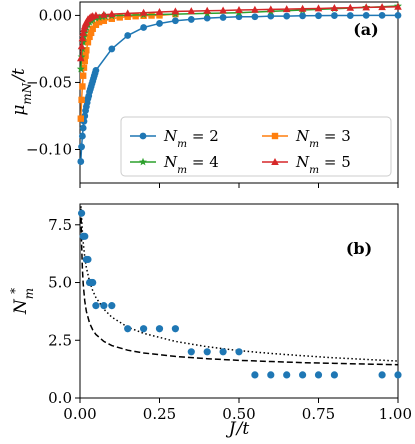  I want to click on x-tick-label: 1.00, so click(395, 414).